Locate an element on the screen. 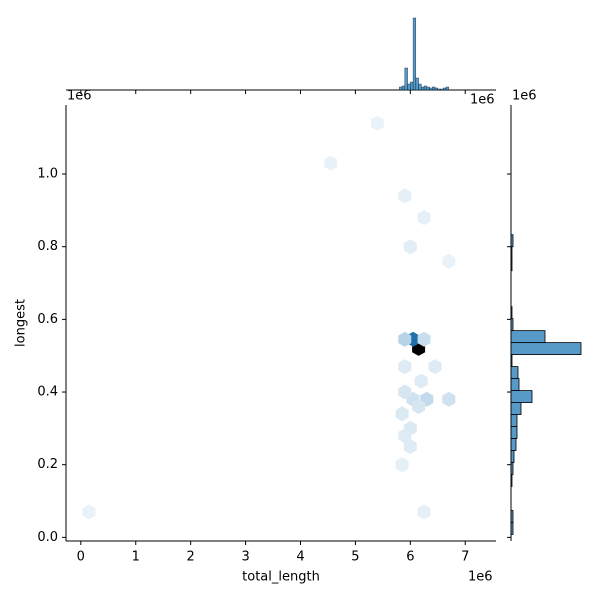  y-tick-label: 0.0 is located at coordinates (47, 537).